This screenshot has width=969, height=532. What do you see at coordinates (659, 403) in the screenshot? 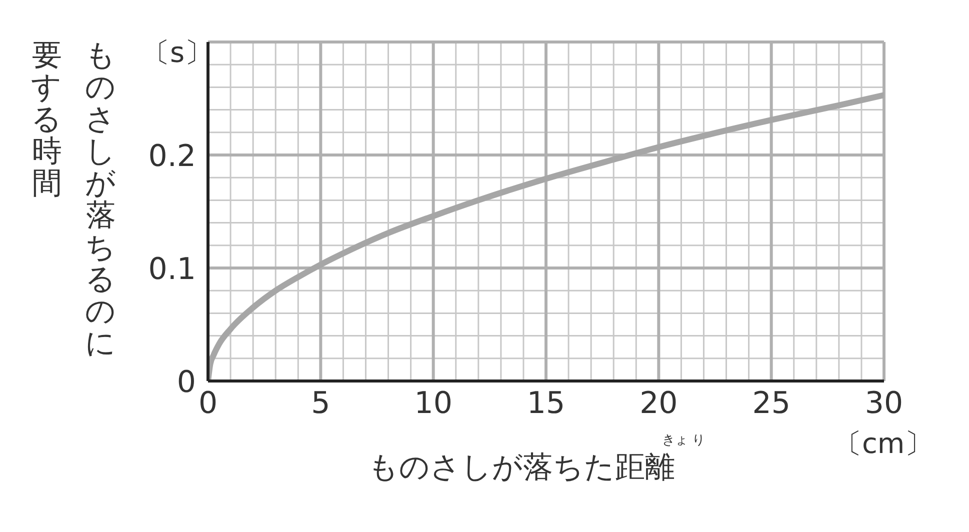
I see `x-tick-label: 20` at bounding box center [659, 403].